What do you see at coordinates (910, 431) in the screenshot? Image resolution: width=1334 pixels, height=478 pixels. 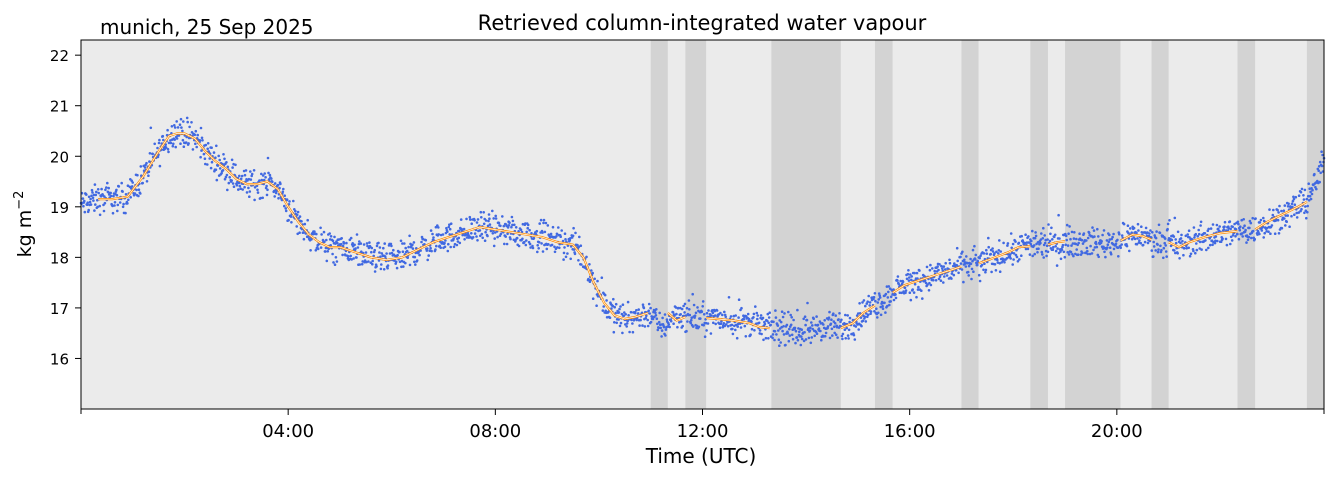 I see `x-tick-label: 16:00` at bounding box center [910, 431].